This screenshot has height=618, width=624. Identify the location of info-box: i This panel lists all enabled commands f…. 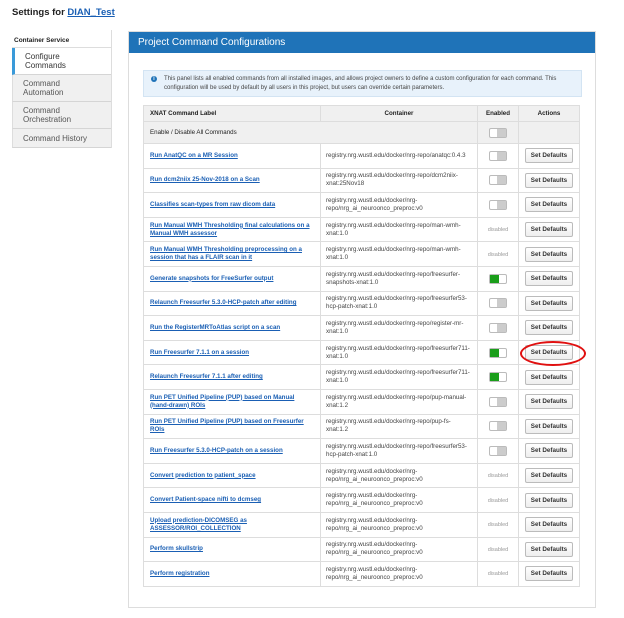
(362, 83).